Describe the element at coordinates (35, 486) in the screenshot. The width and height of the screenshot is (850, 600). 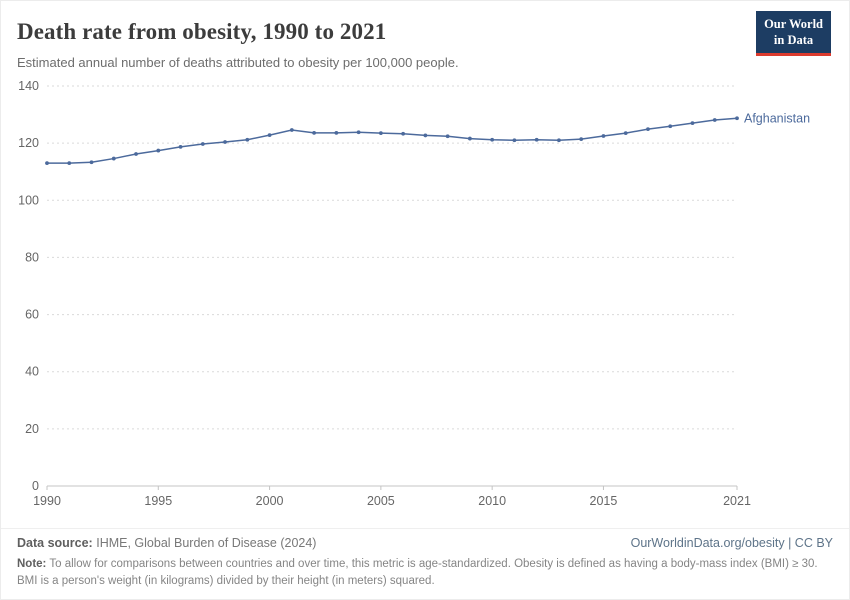
I see `y-axis-label: 0` at that location.